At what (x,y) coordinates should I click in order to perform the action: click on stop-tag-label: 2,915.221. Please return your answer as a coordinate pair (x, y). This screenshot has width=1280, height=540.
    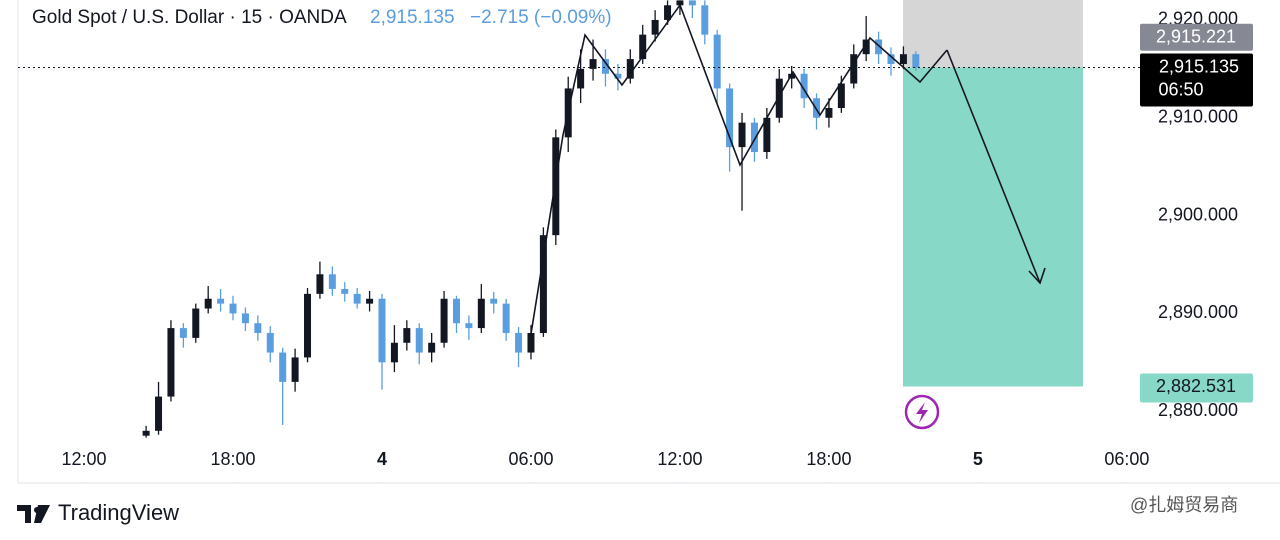
    Looking at the image, I should click on (1196, 36).